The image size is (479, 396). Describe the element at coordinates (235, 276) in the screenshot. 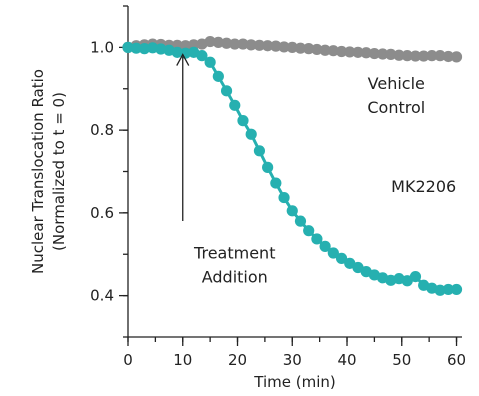

I see `treatment-addition-label: Addition` at that location.